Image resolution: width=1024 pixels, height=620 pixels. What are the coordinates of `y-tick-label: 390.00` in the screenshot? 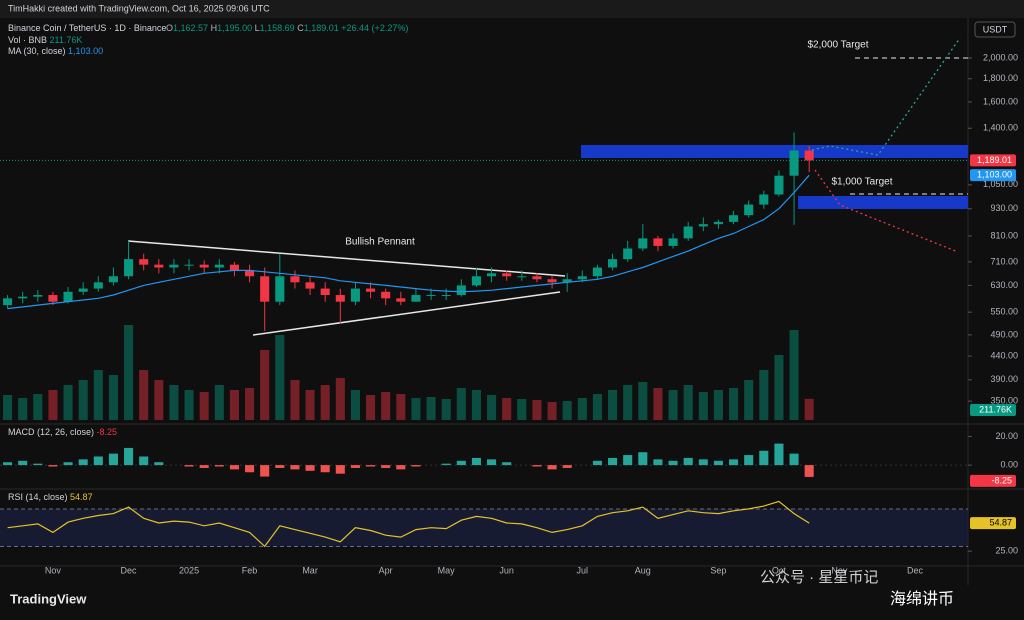 It's located at (1004, 379).